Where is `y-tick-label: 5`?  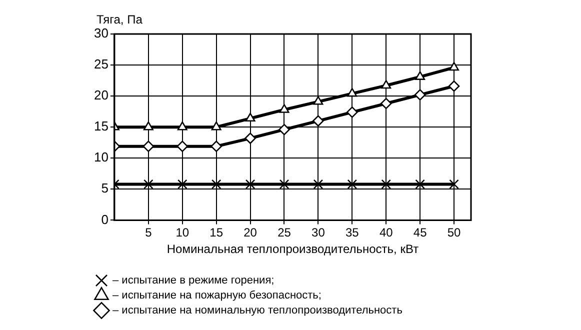
y-tick-label: 5 is located at coordinates (104, 188).